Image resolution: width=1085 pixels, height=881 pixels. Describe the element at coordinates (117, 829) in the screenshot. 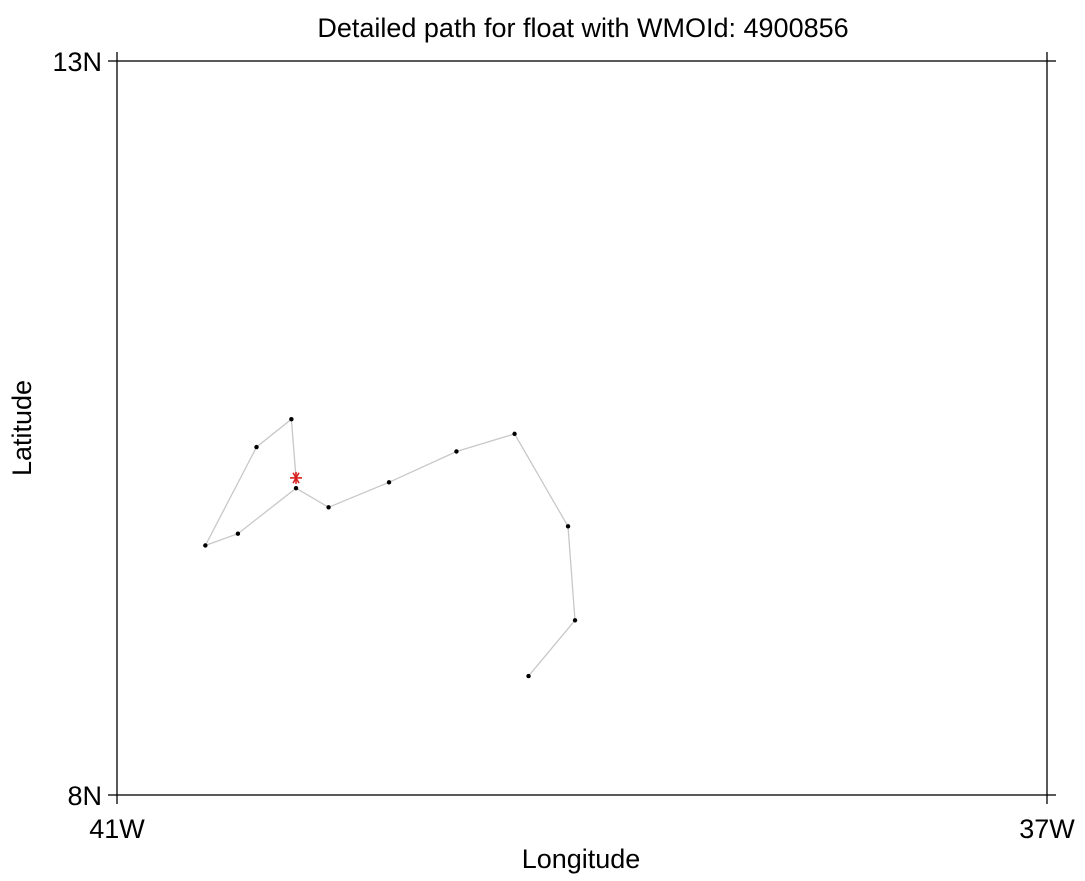

I see `x-tick-label: 41W` at that location.